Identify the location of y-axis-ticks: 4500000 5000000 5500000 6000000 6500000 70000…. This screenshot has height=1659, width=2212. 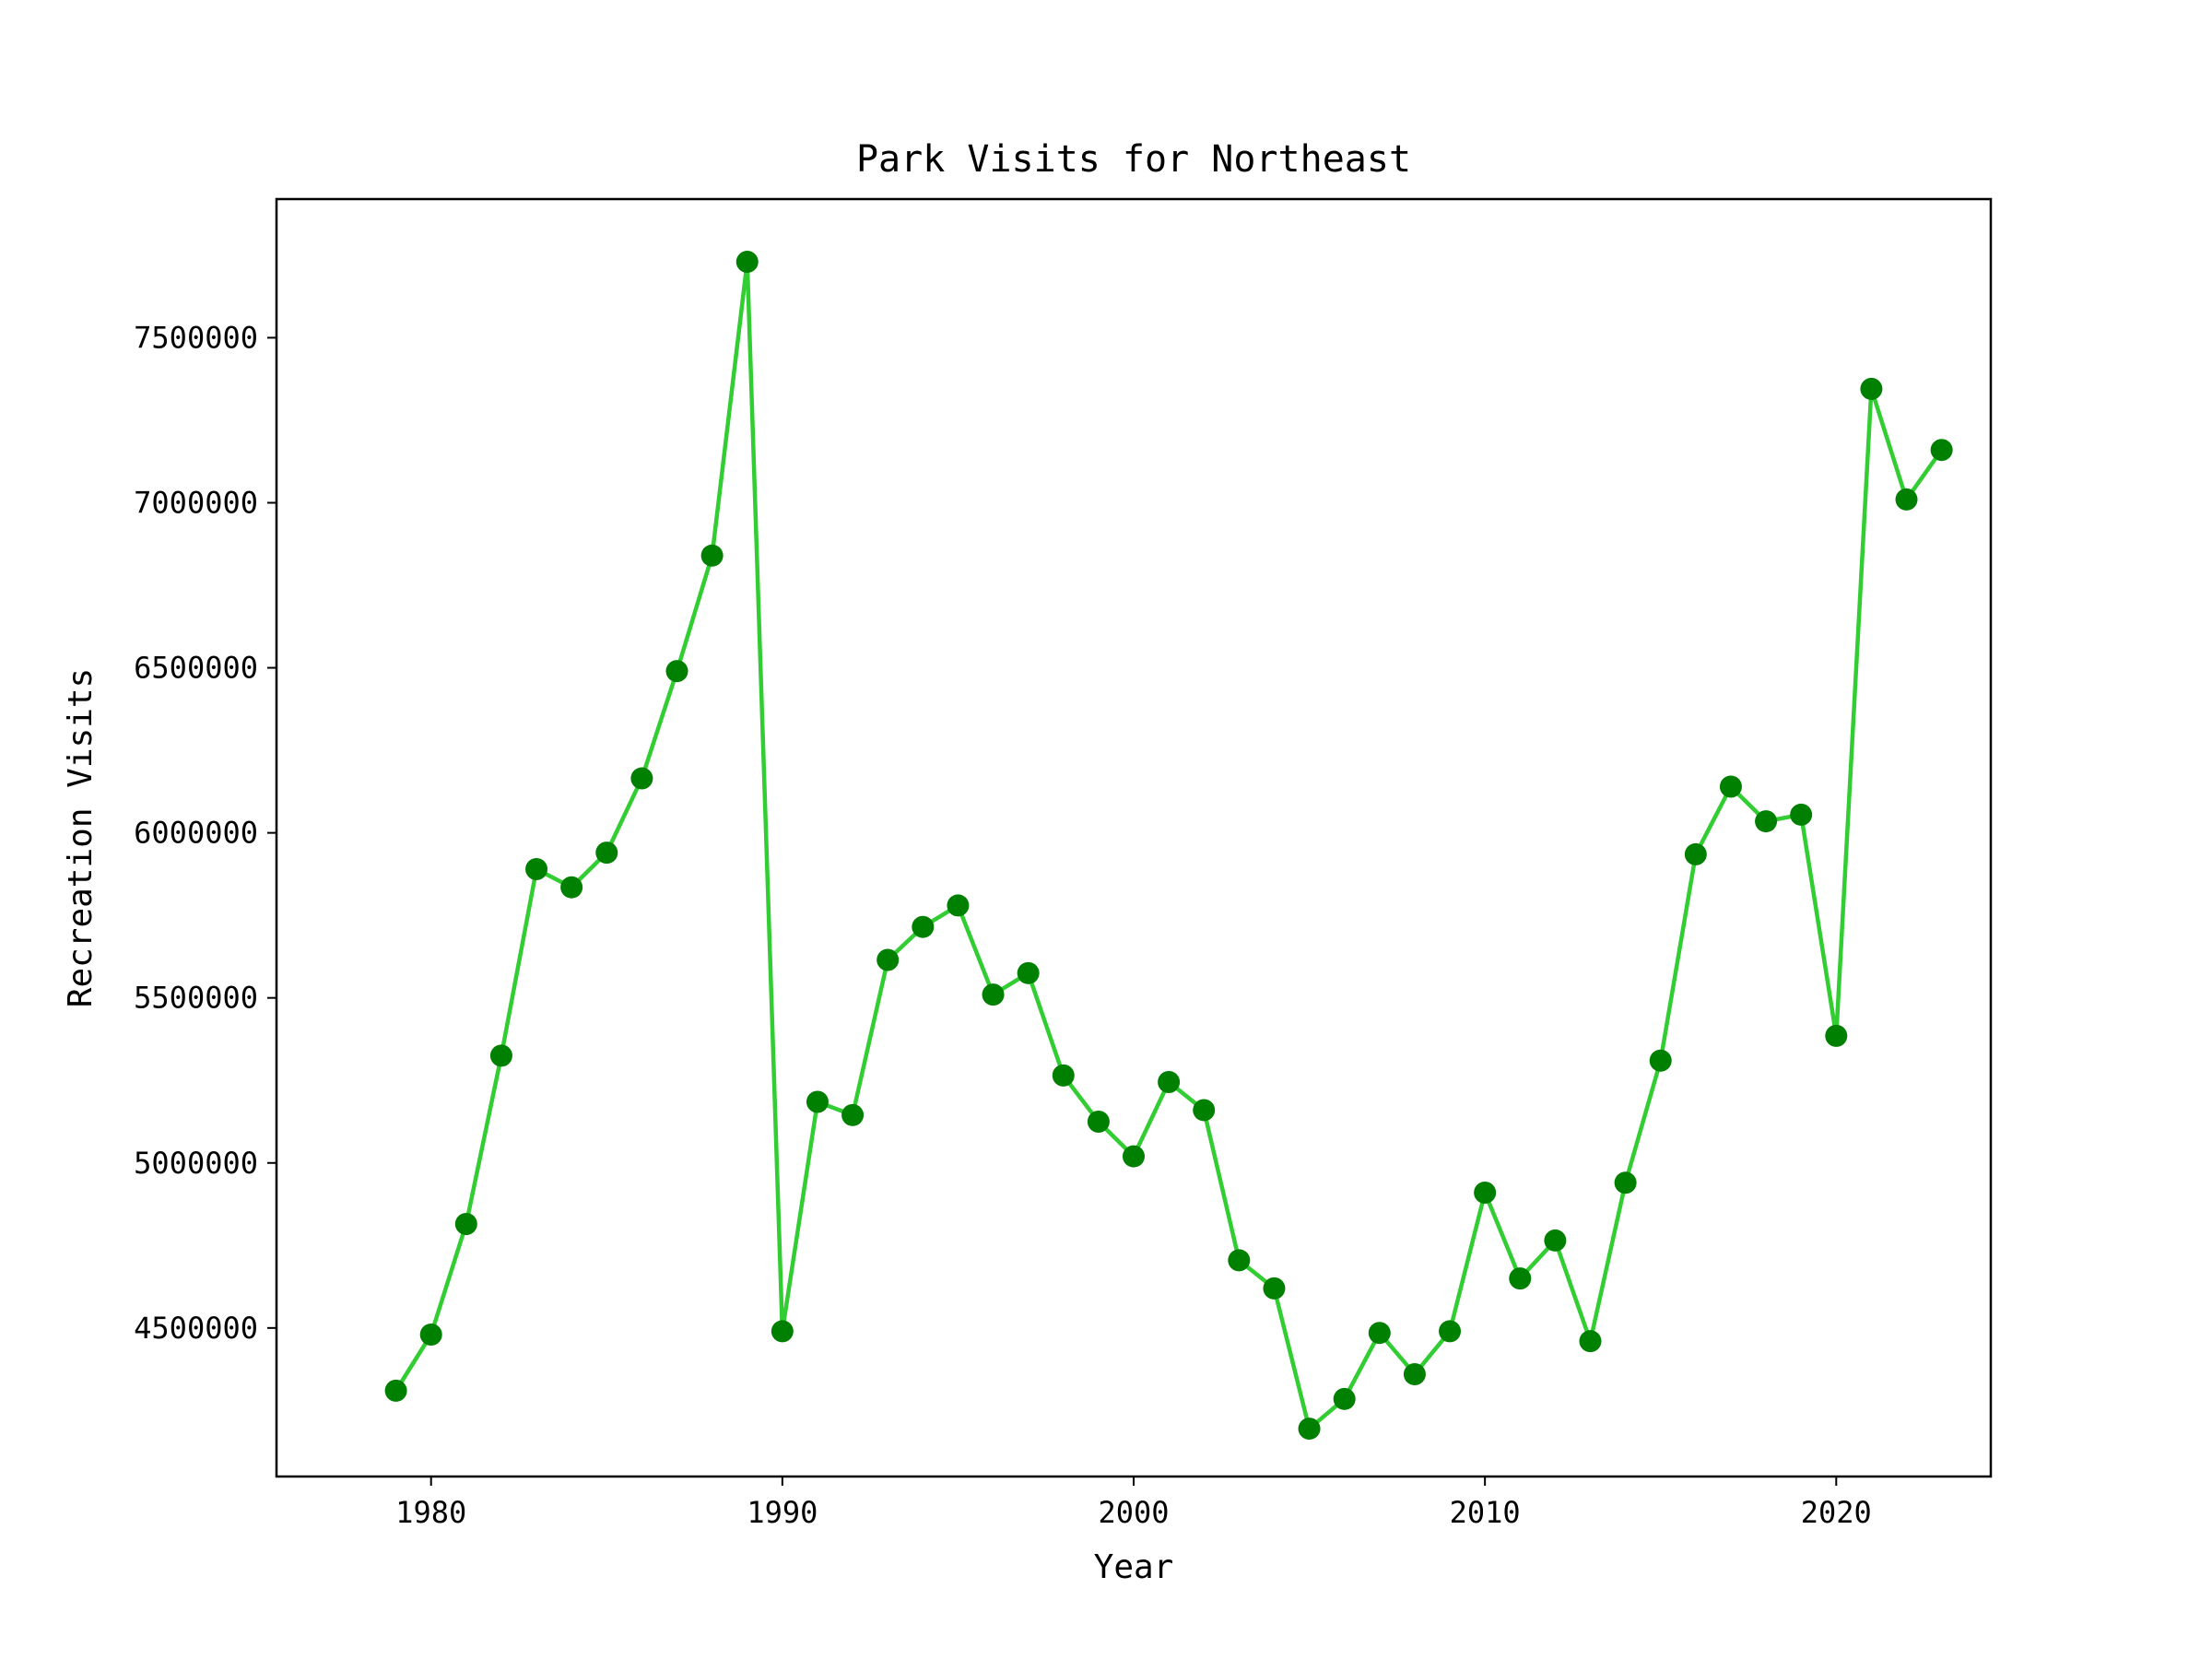
(205, 833).